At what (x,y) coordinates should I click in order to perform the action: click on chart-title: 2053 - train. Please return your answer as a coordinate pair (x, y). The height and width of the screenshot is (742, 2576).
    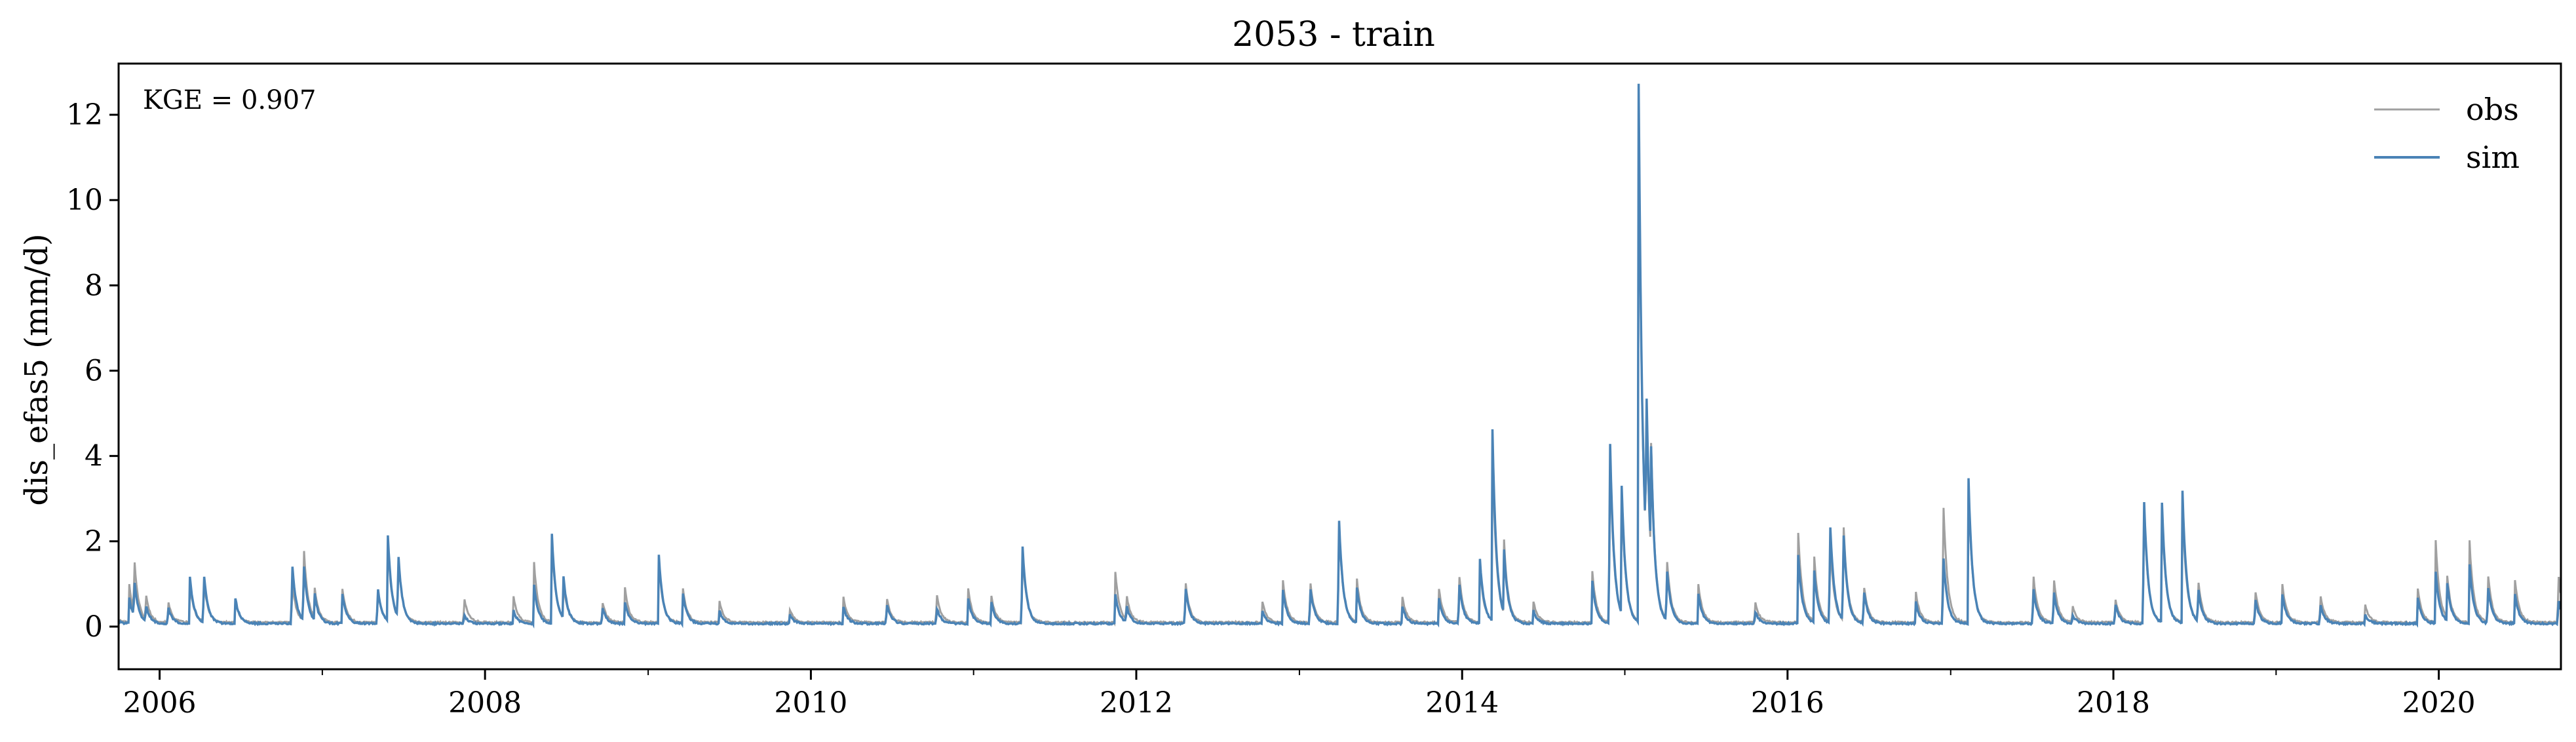
    Looking at the image, I should click on (1333, 34).